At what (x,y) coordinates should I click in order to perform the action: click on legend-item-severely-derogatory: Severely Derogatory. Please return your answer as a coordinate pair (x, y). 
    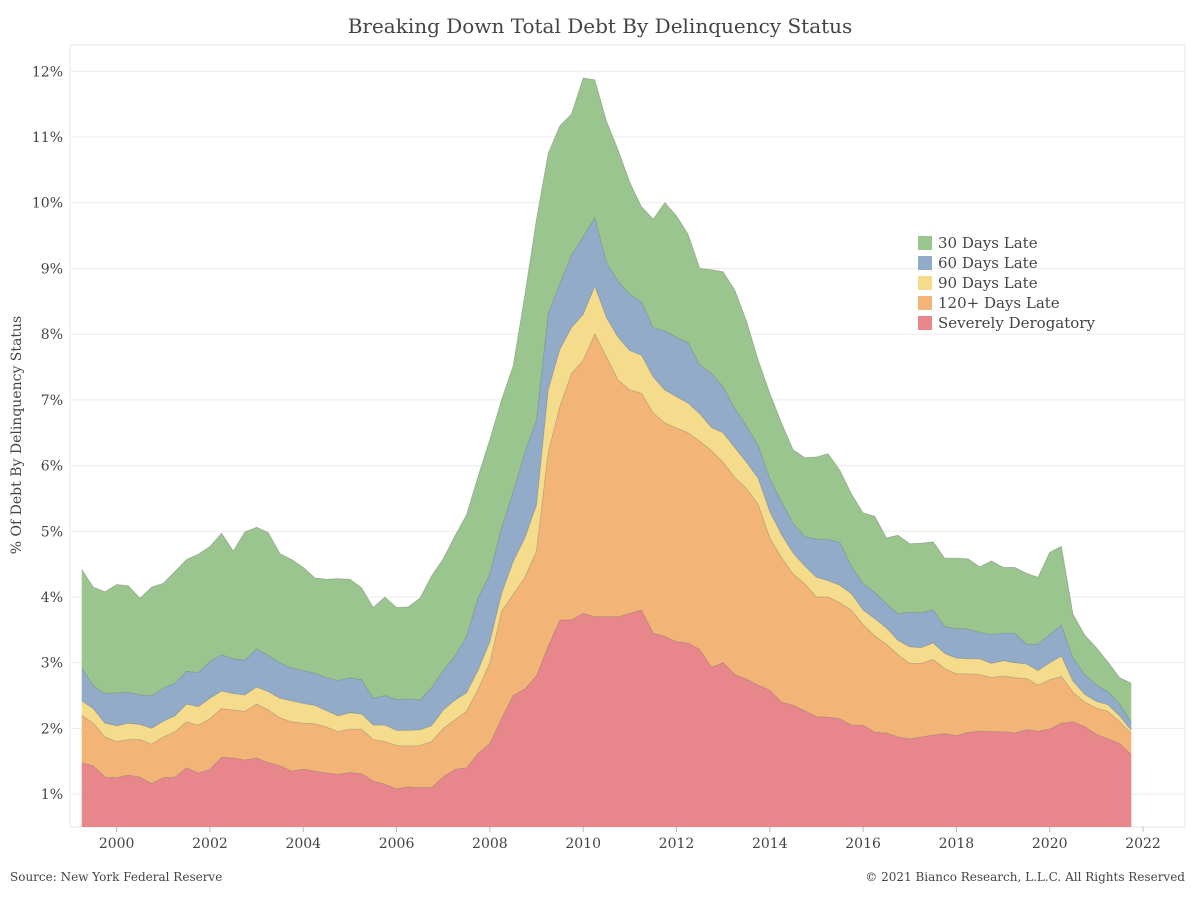
    Looking at the image, I should click on (1006, 323).